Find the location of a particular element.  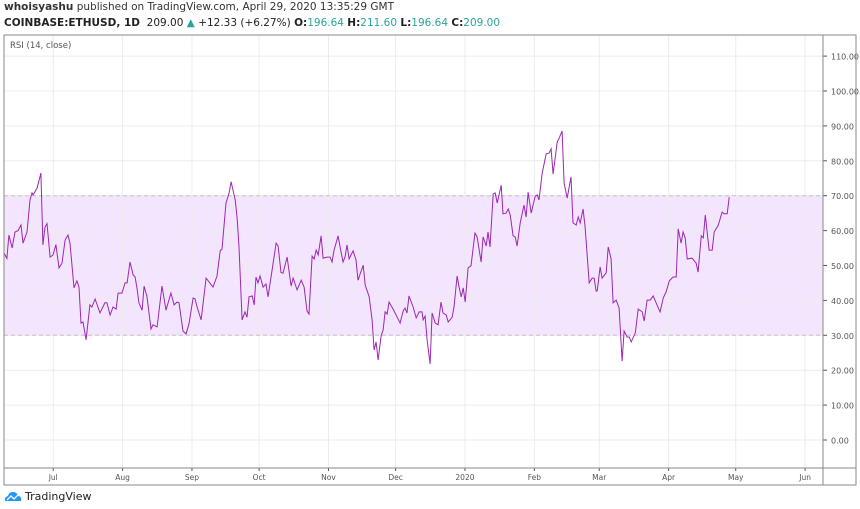

x-tick-label-dec: Dec is located at coordinates (395, 477).